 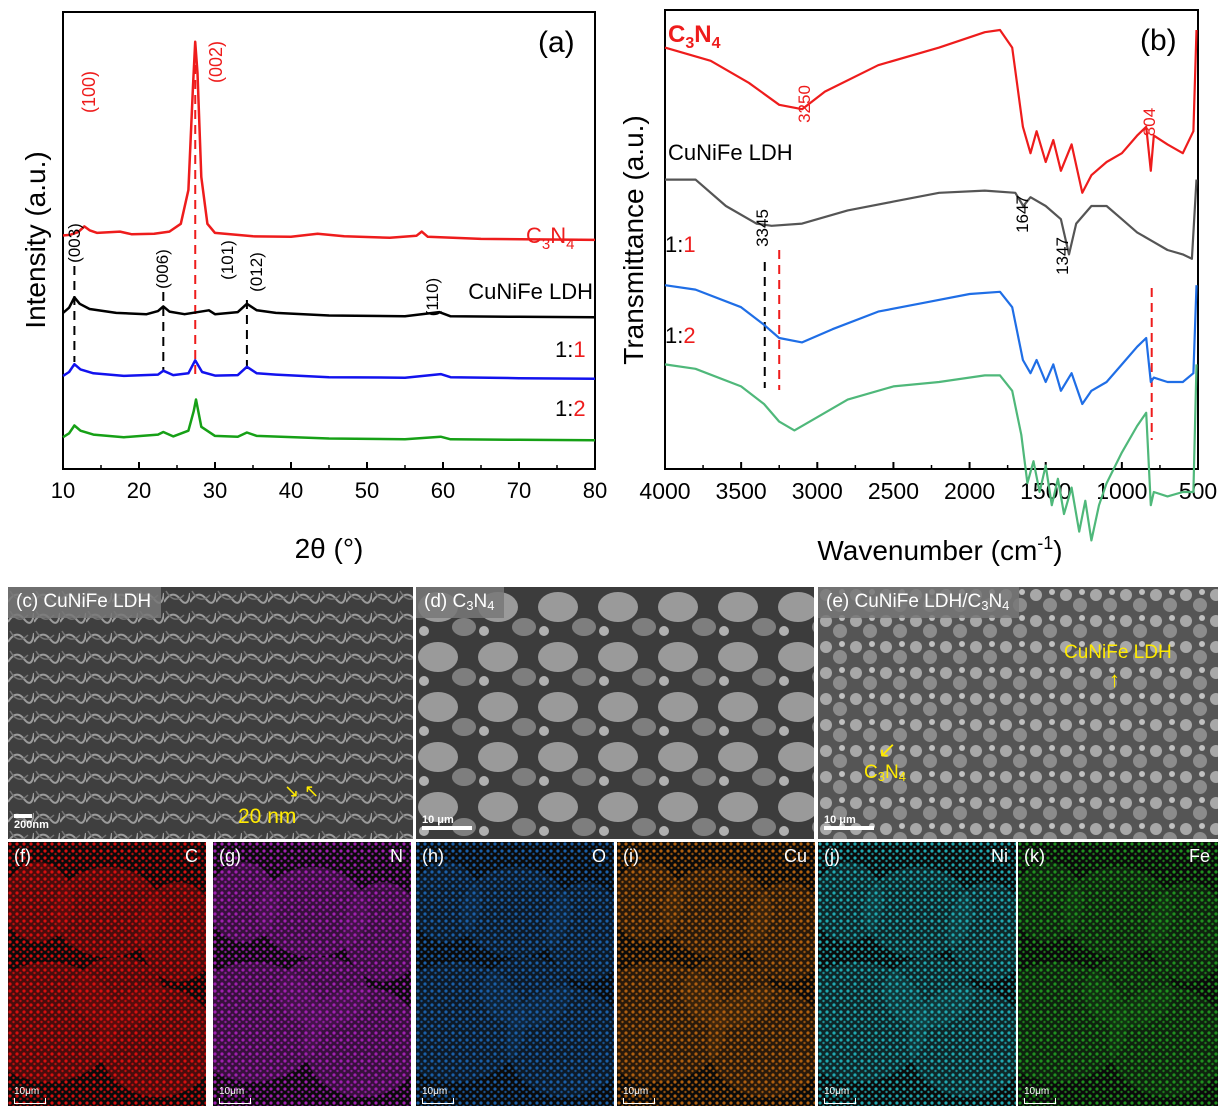 What do you see at coordinates (227, 260) in the screenshot?
I see `xrd-annotation-101: (101)` at bounding box center [227, 260].